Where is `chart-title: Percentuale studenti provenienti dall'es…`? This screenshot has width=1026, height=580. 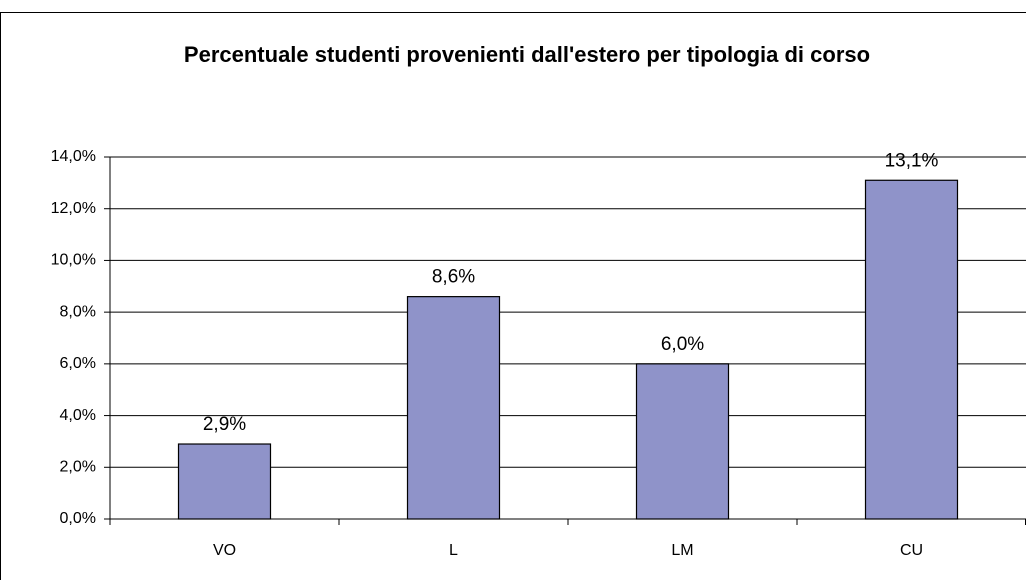
chart-title: Percentuale studenti provenienti dall'es… is located at coordinates (527, 54).